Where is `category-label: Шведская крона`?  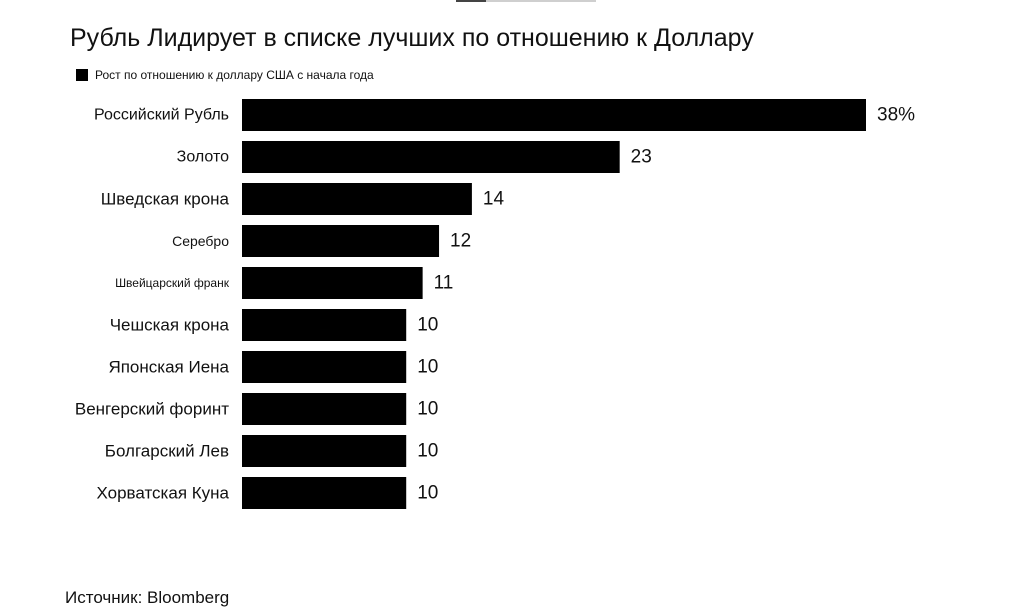
category-label: Шведская крона is located at coordinates (165, 199).